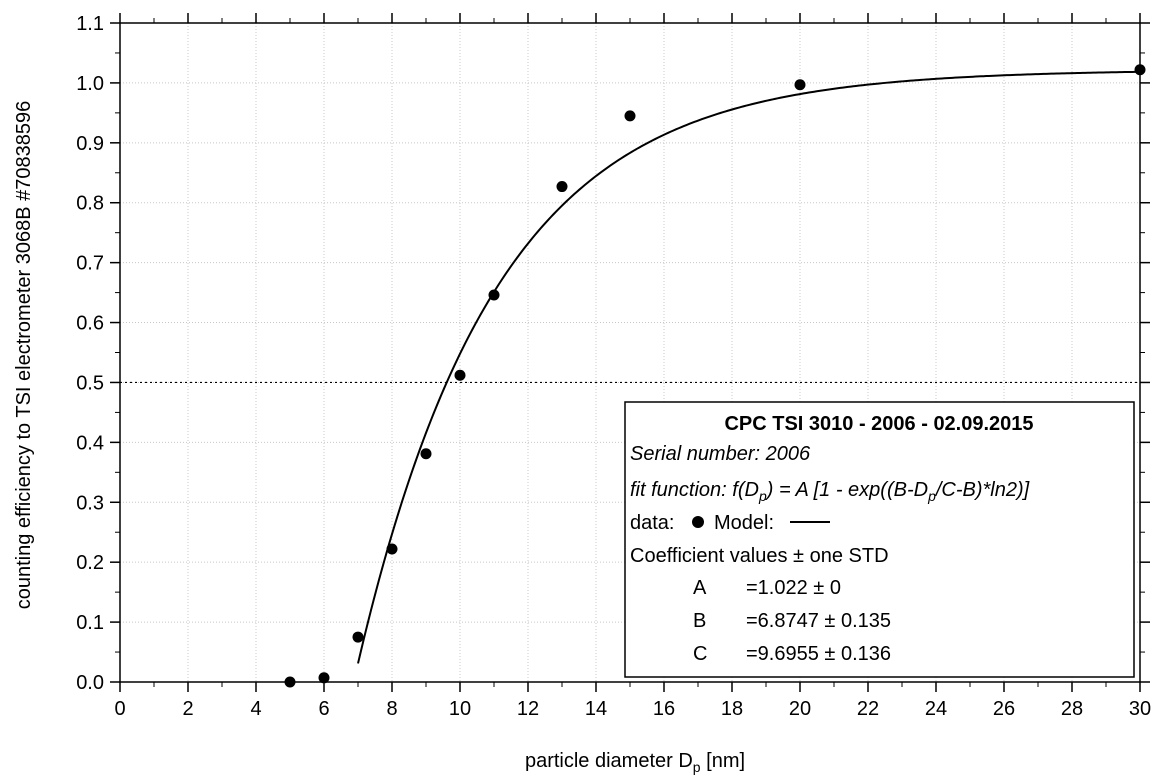 This screenshot has height=778, width=1160. Describe the element at coordinates (90, 383) in the screenshot. I see `y-tick-label: 0.5` at that location.